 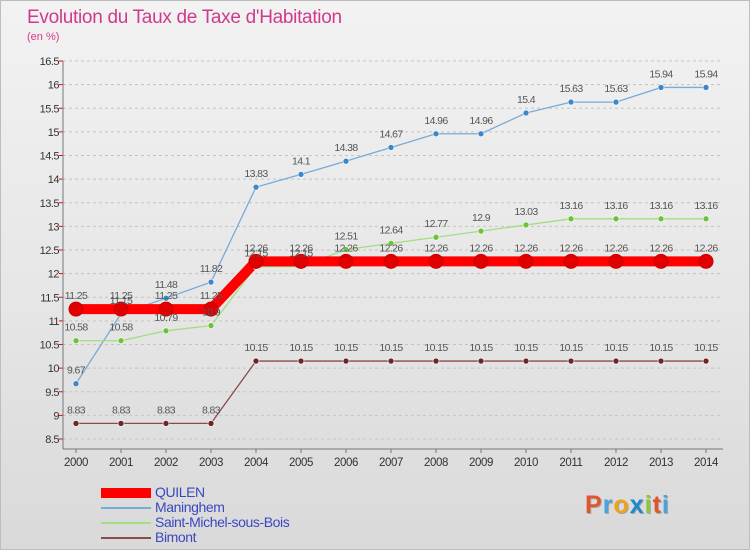 I want to click on y-tick-label: 12.5, so click(x=50, y=251).